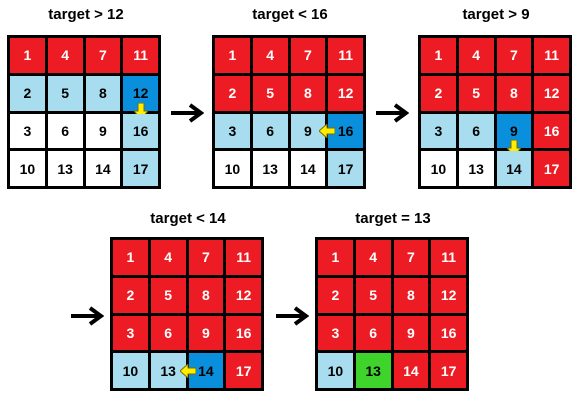 The image size is (583, 404). Describe the element at coordinates (289, 112) in the screenshot. I see `step-2-grid: 1 4 7 11 2 5 8 12 3 6 9 16 10 13 14 17` at that location.